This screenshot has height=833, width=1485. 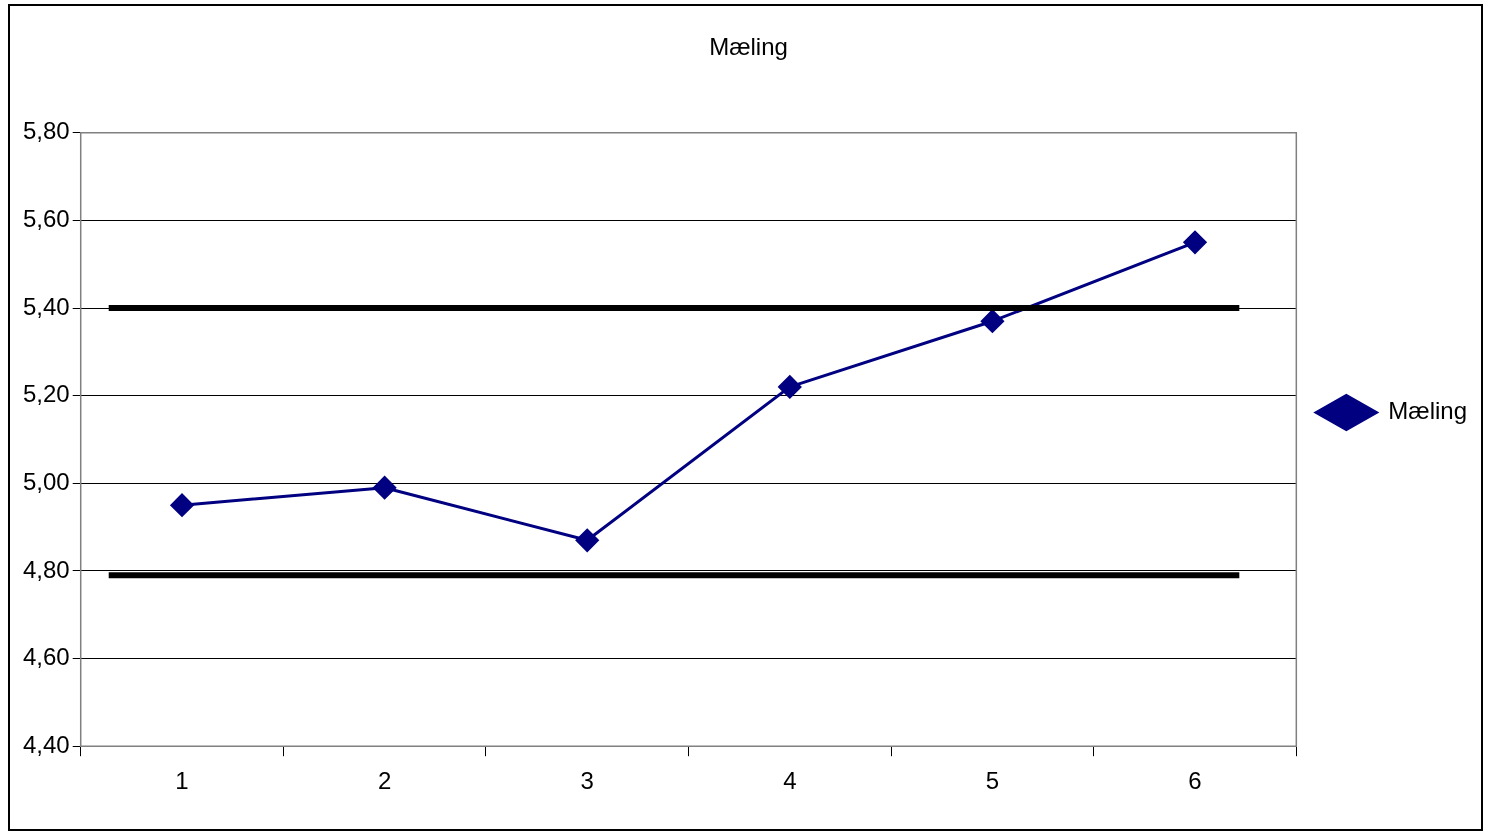 I want to click on y-tick-label: 5,60, so click(x=46, y=219).